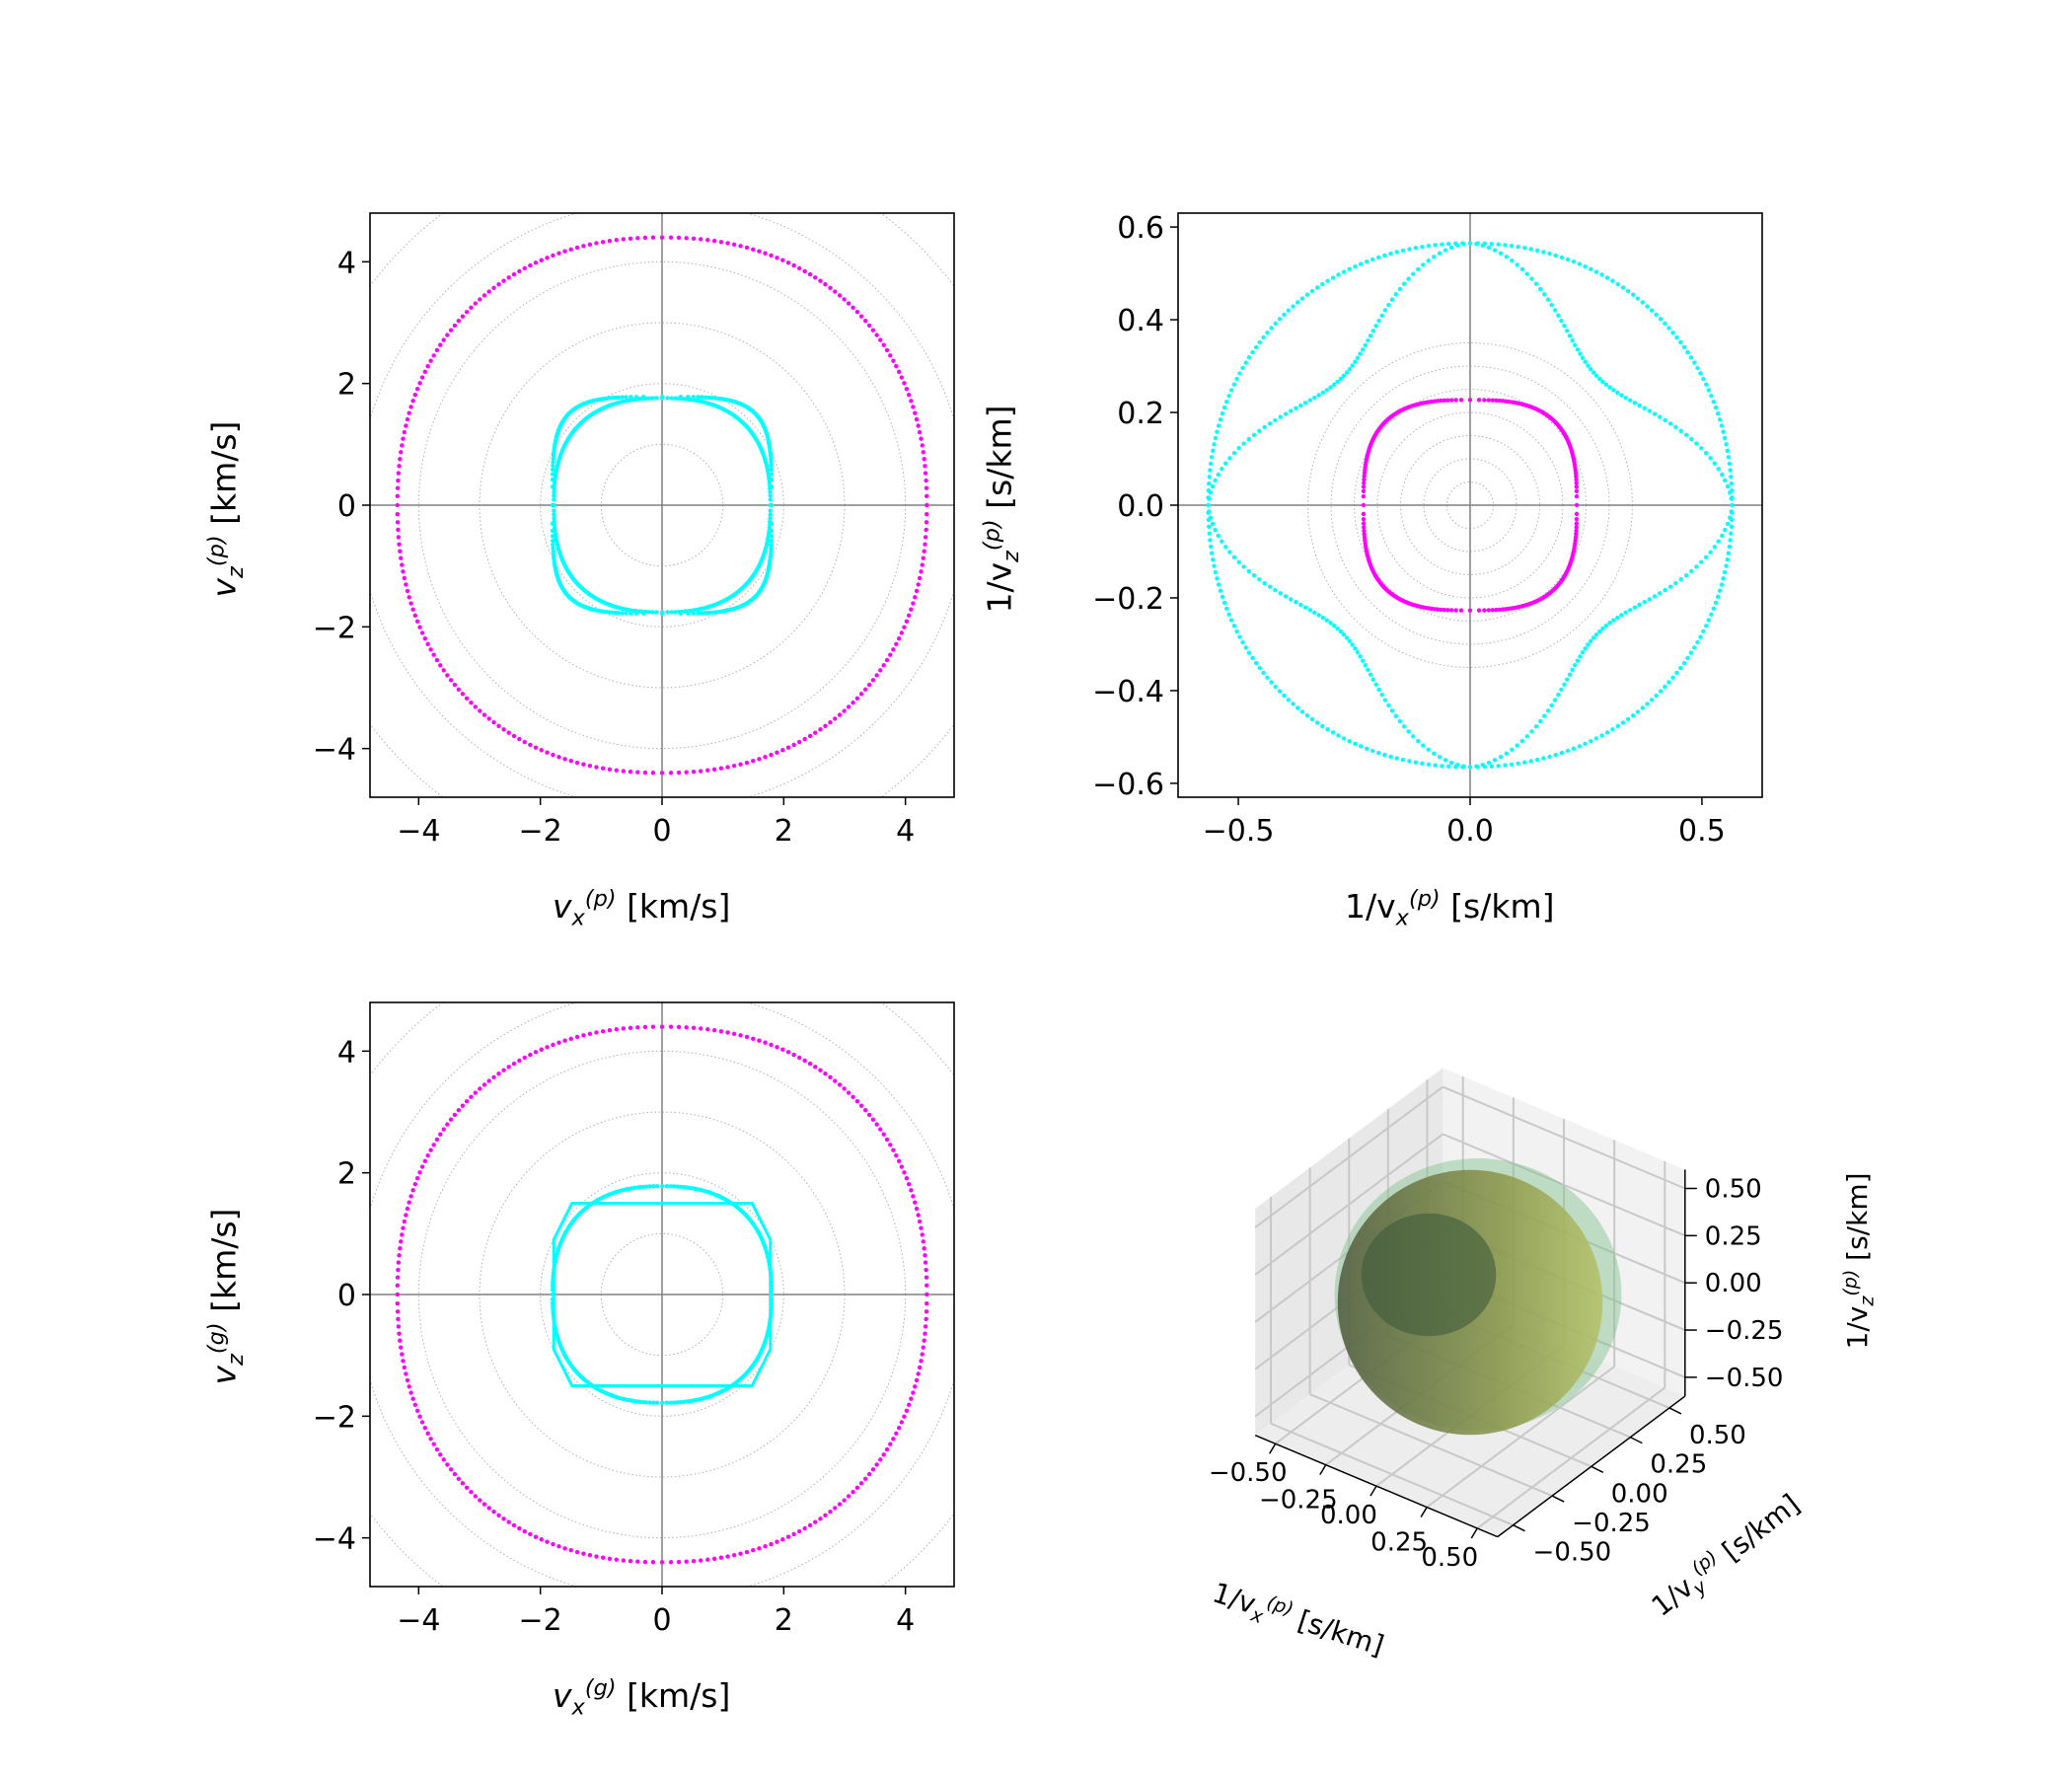  I want to click on x-axis-label-group-velocity: vx(g) [km/s], so click(642, 1698).